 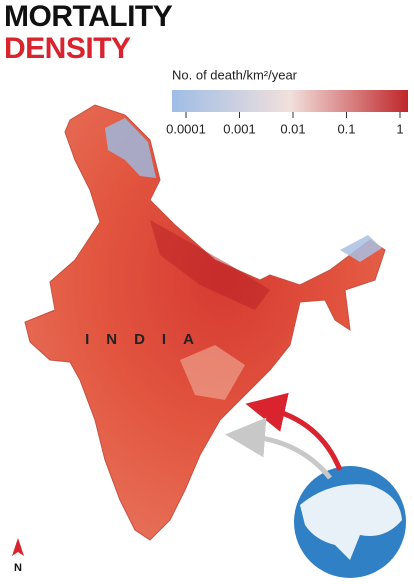 What do you see at coordinates (399, 128) in the screenshot?
I see `legend-tick-label: 1` at bounding box center [399, 128].